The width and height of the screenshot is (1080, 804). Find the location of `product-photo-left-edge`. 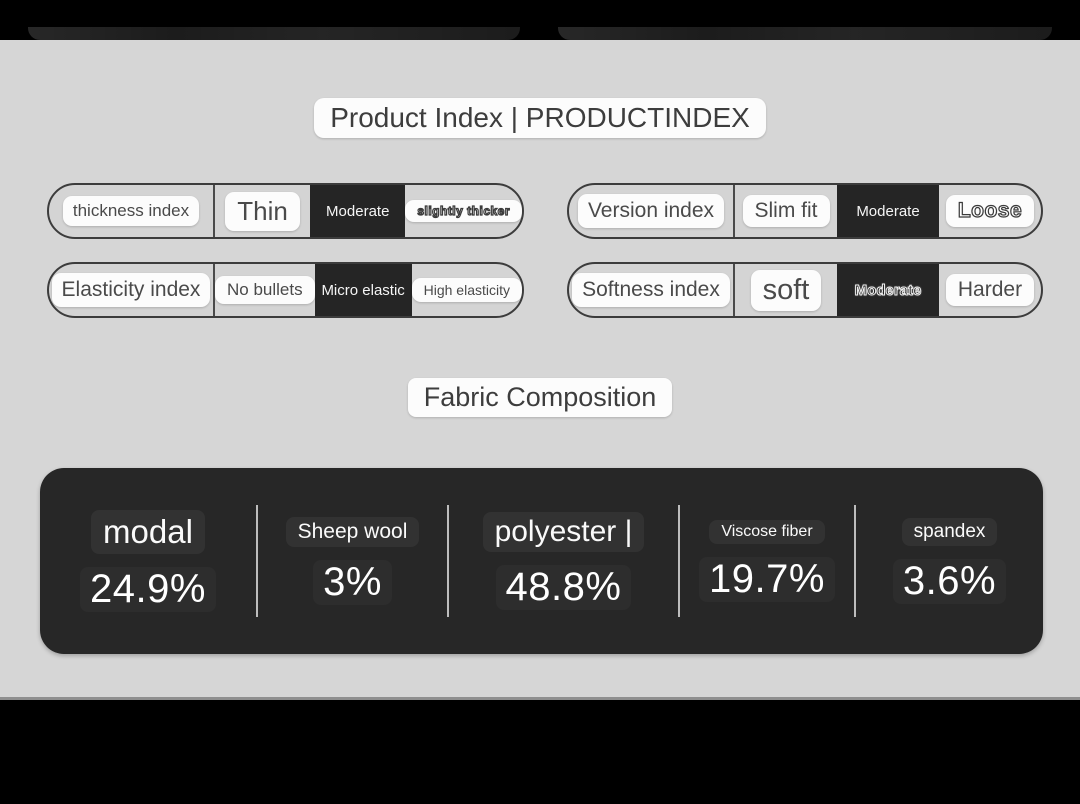

product-photo-left-edge is located at coordinates (274, 33).